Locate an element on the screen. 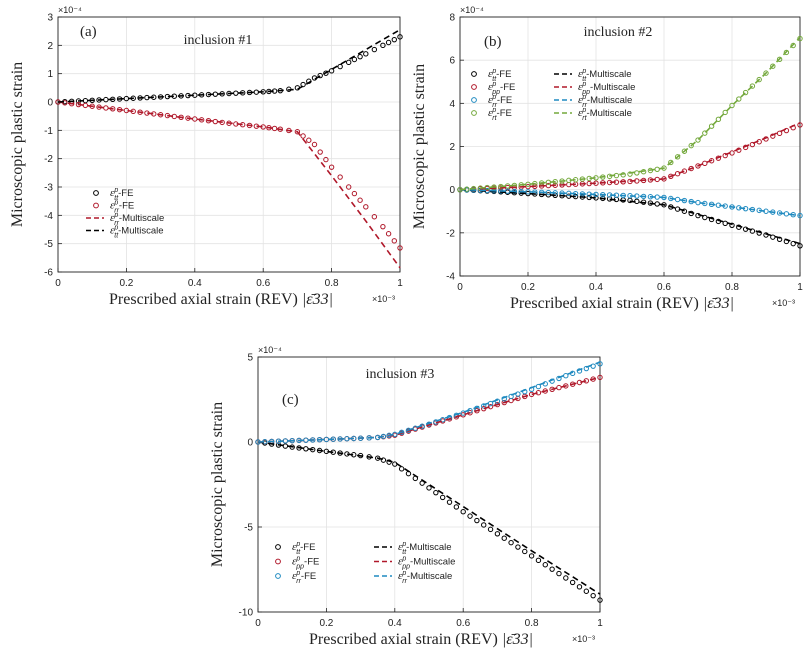  legend-entry: εp tt-FE is located at coordinates (303, 548).